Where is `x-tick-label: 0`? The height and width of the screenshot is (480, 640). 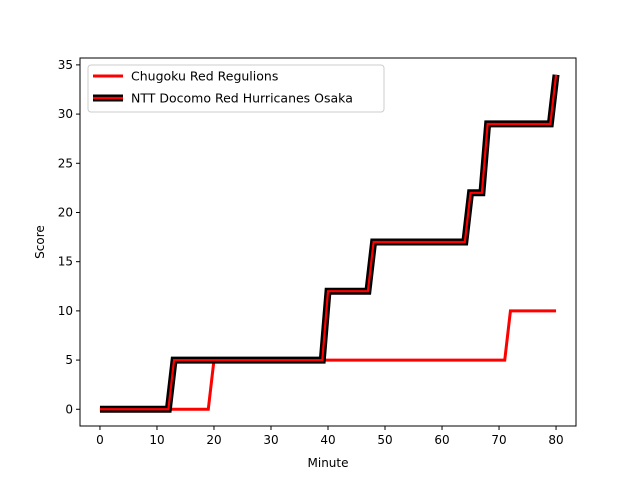 x-tick-label: 0 is located at coordinates (100, 440).